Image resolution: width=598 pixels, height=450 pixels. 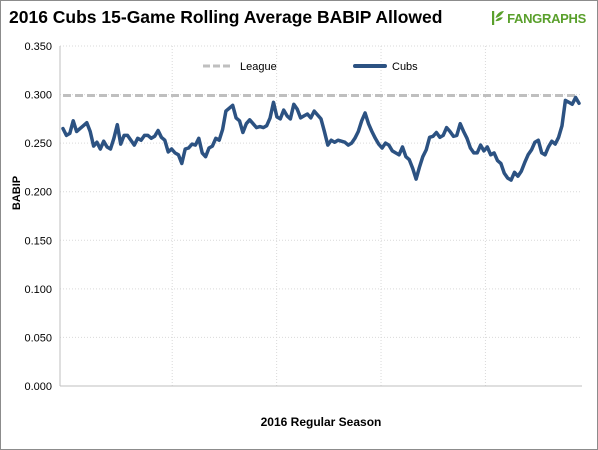 I want to click on y-tick-label: 0.300, so click(x=38, y=96).